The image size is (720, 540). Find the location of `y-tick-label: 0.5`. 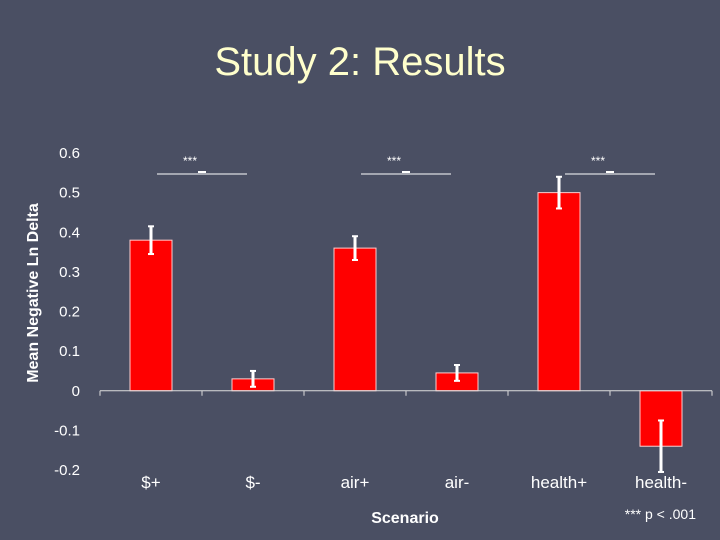

y-tick-label: 0.5 is located at coordinates (69, 193).